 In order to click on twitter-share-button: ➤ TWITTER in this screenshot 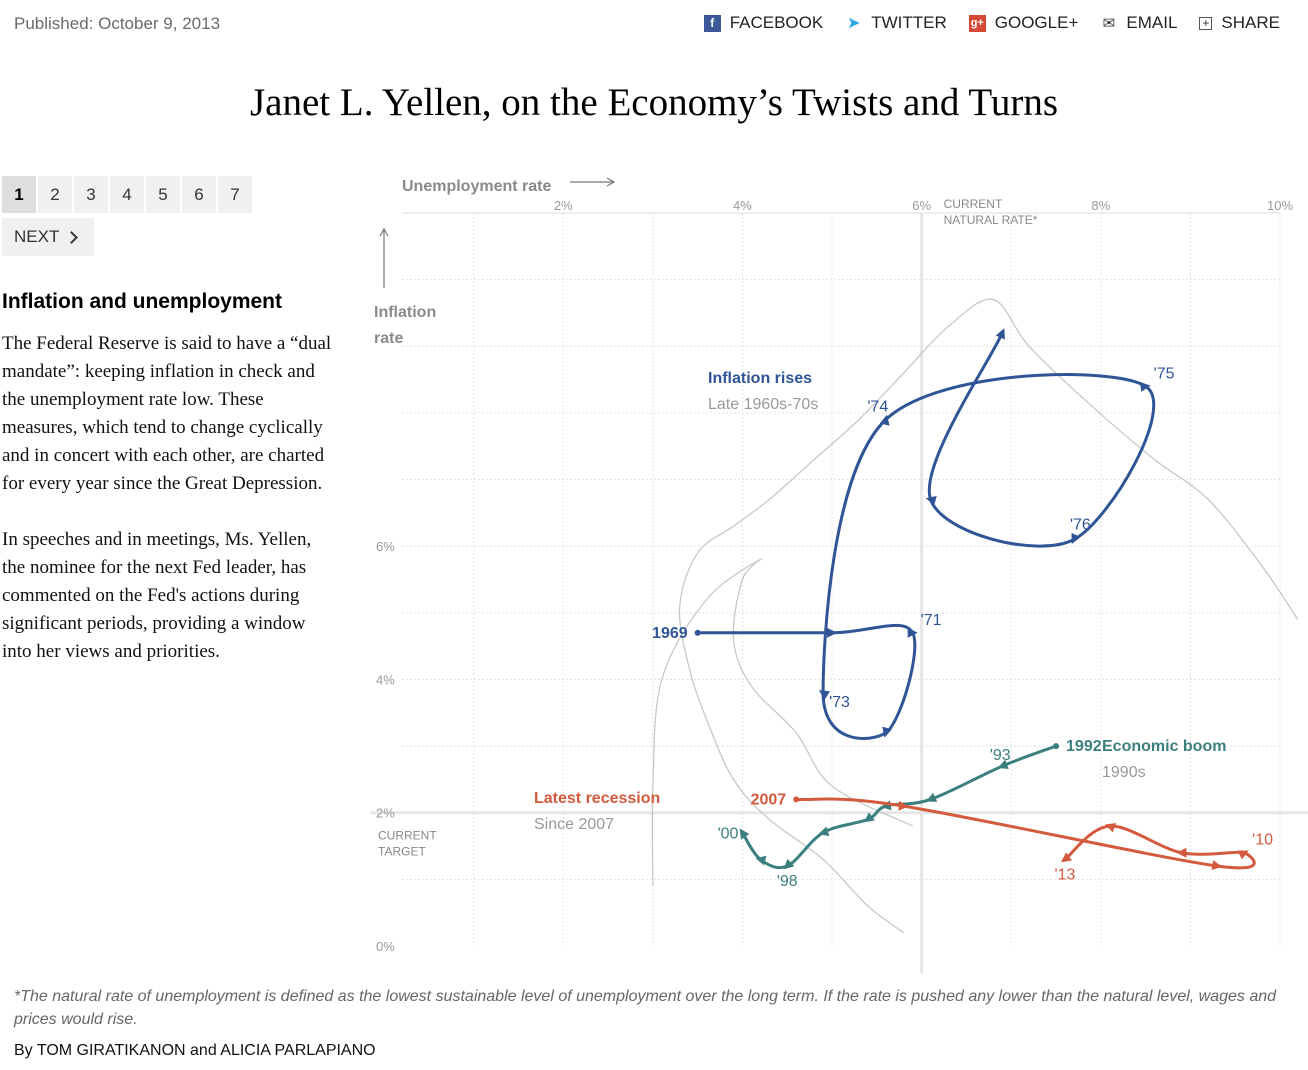, I will do `click(896, 23)`.